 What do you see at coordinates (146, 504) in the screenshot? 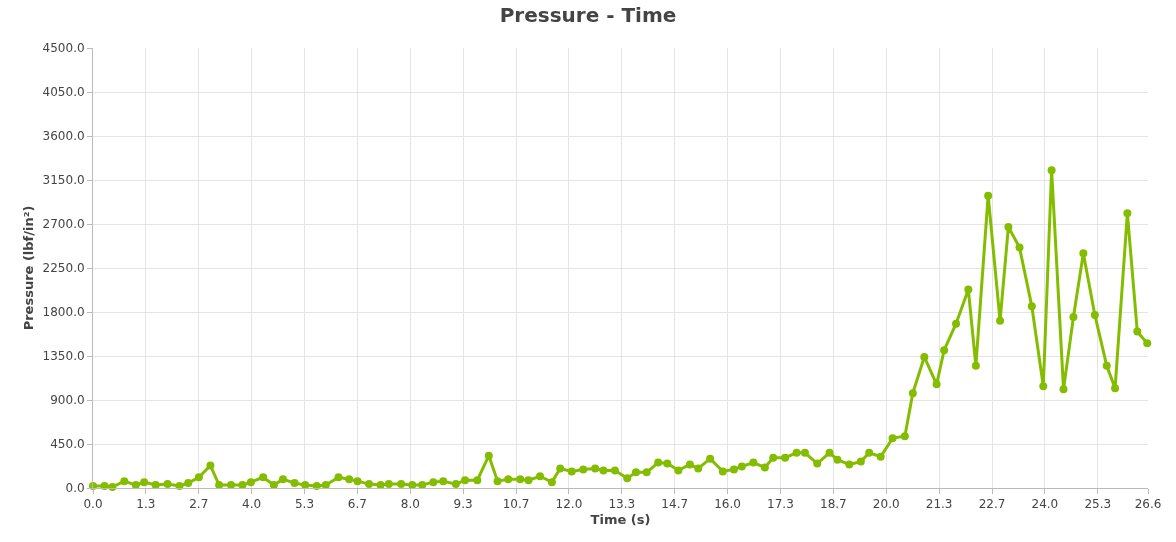
I see `x-tick-label: 1.3` at bounding box center [146, 504].